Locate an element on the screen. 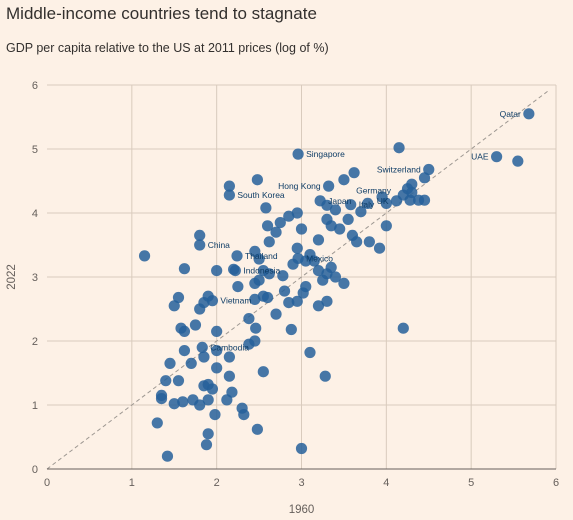  x-axis-ticks: 0 1 2 3 4 5 6 is located at coordinates (301, 483).